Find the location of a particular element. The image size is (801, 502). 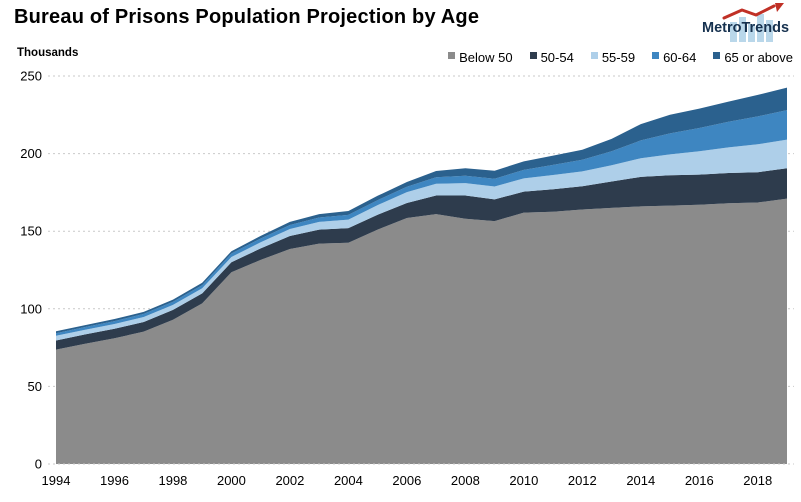

x-tick-label: 2000 is located at coordinates (231, 480).